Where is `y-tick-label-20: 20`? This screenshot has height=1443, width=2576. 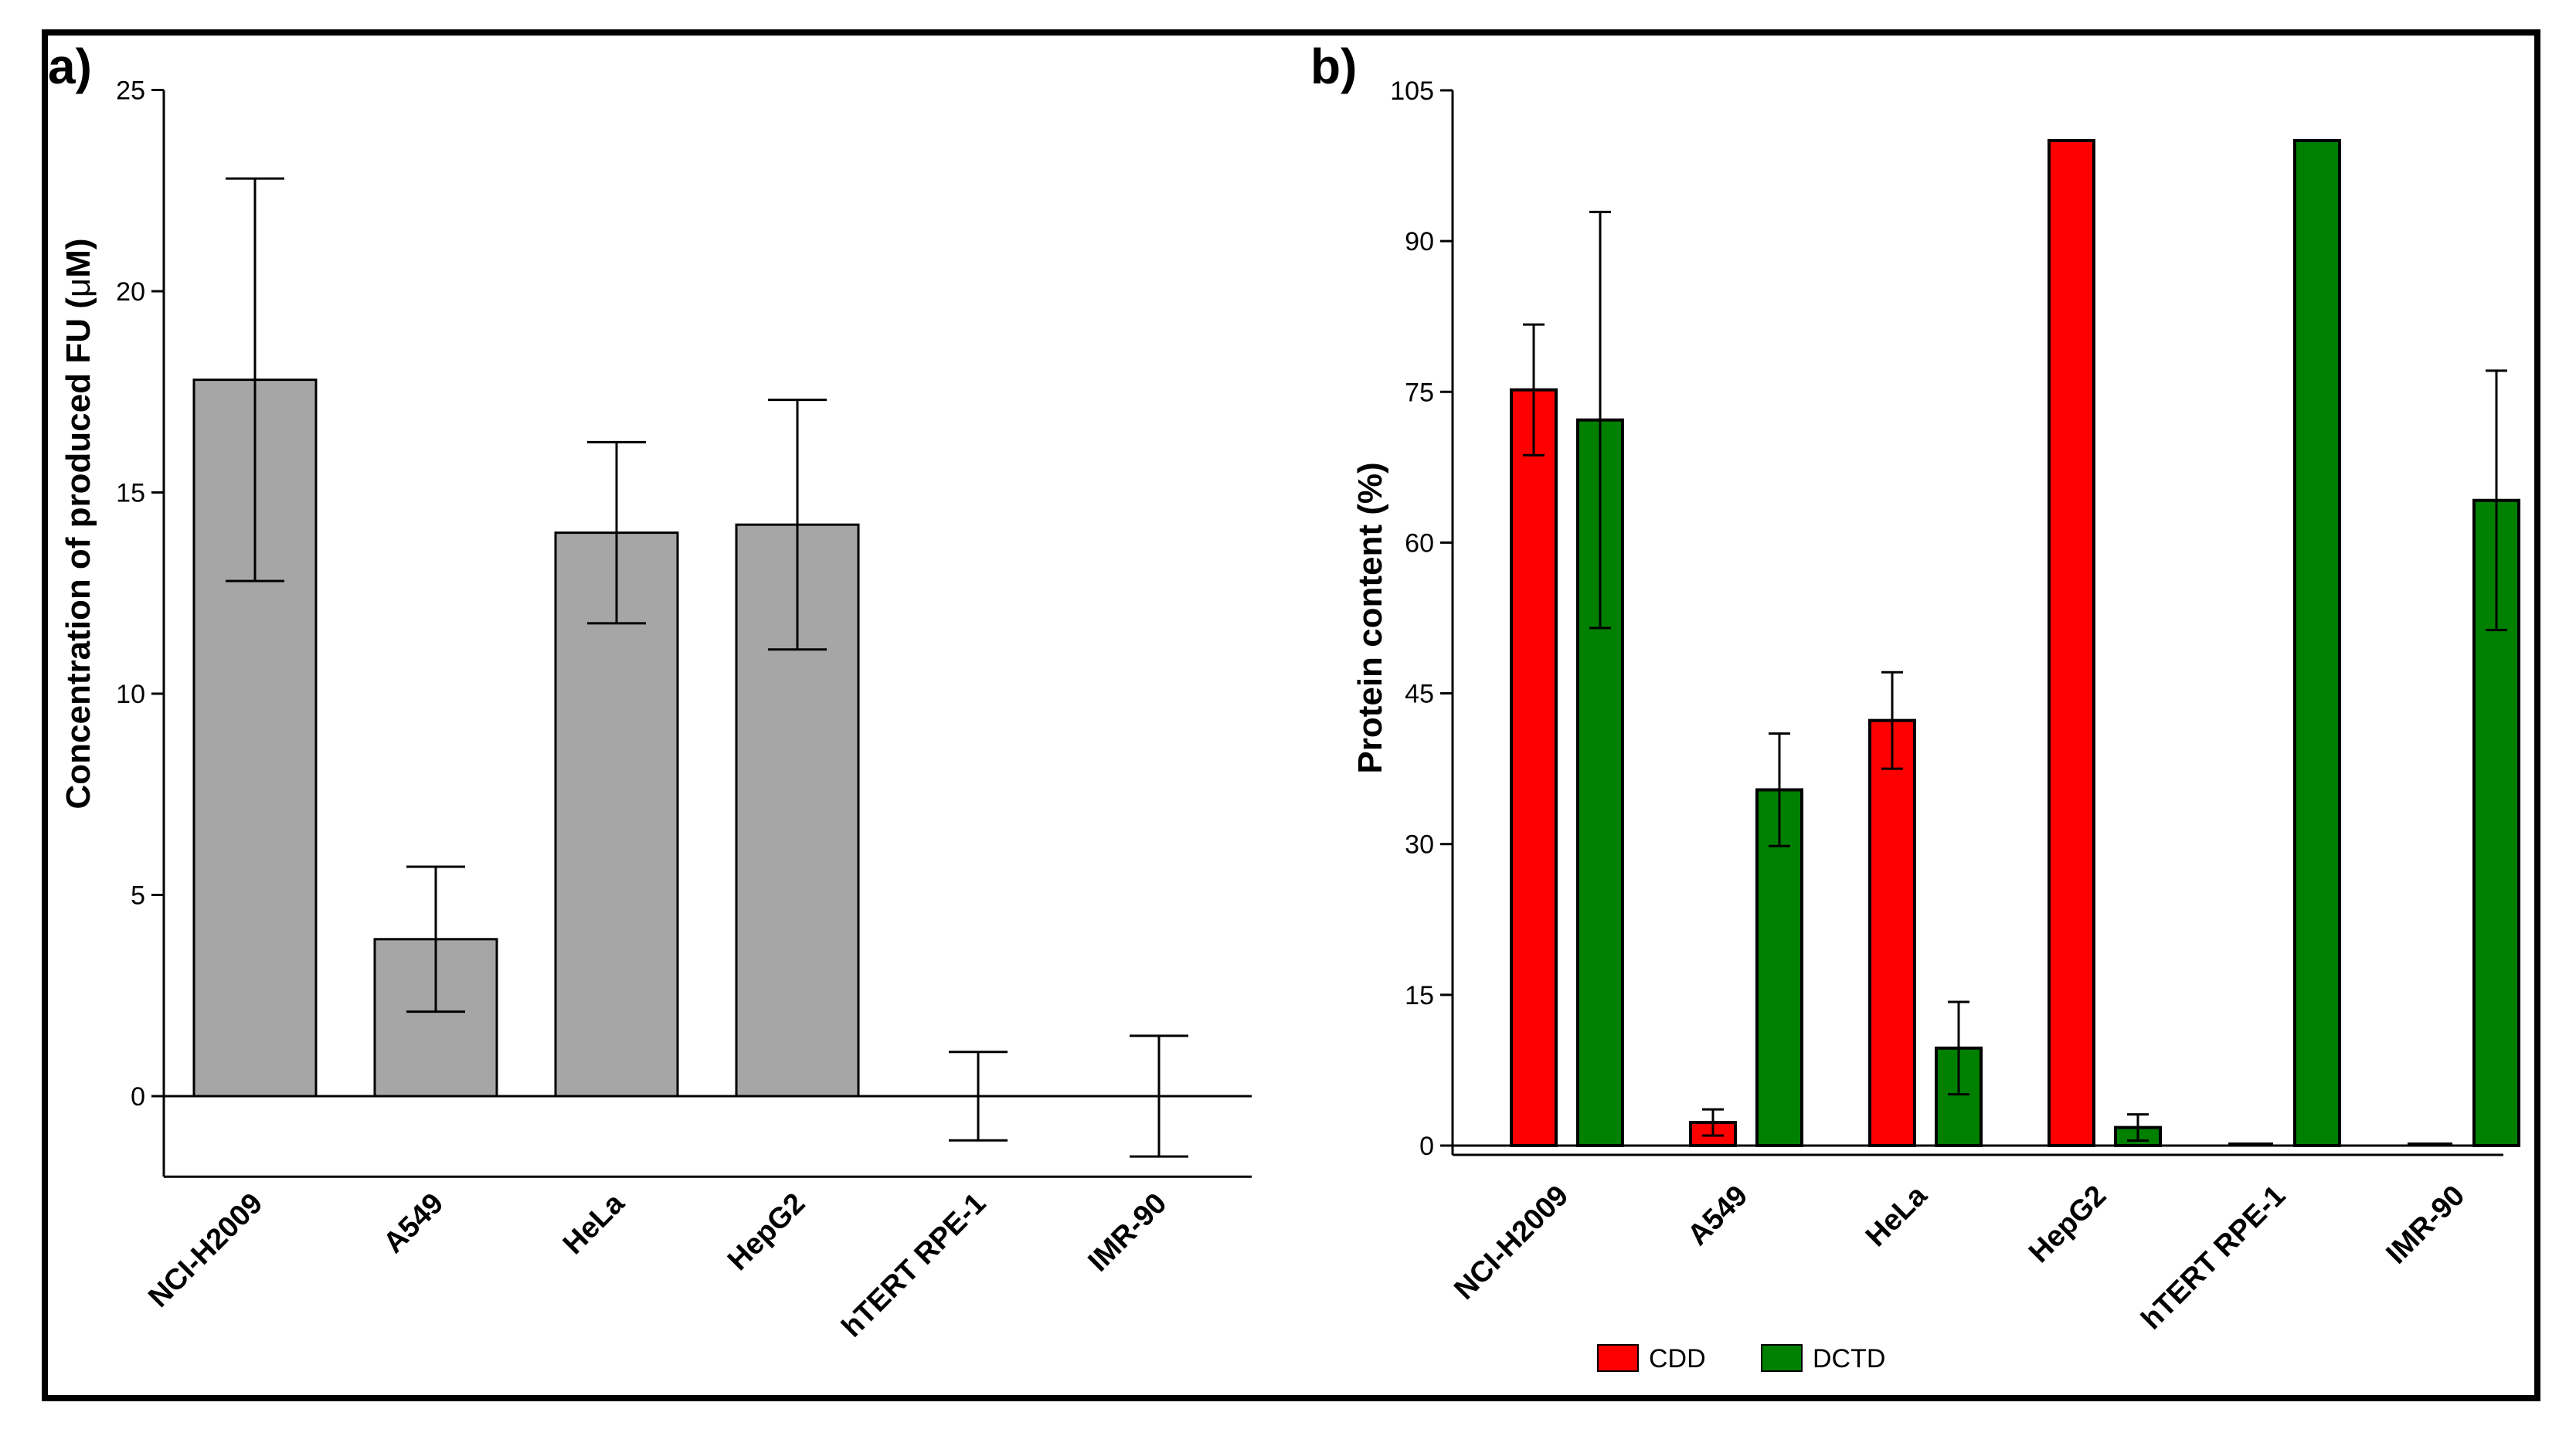 y-tick-label-20: 20 is located at coordinates (130, 292).